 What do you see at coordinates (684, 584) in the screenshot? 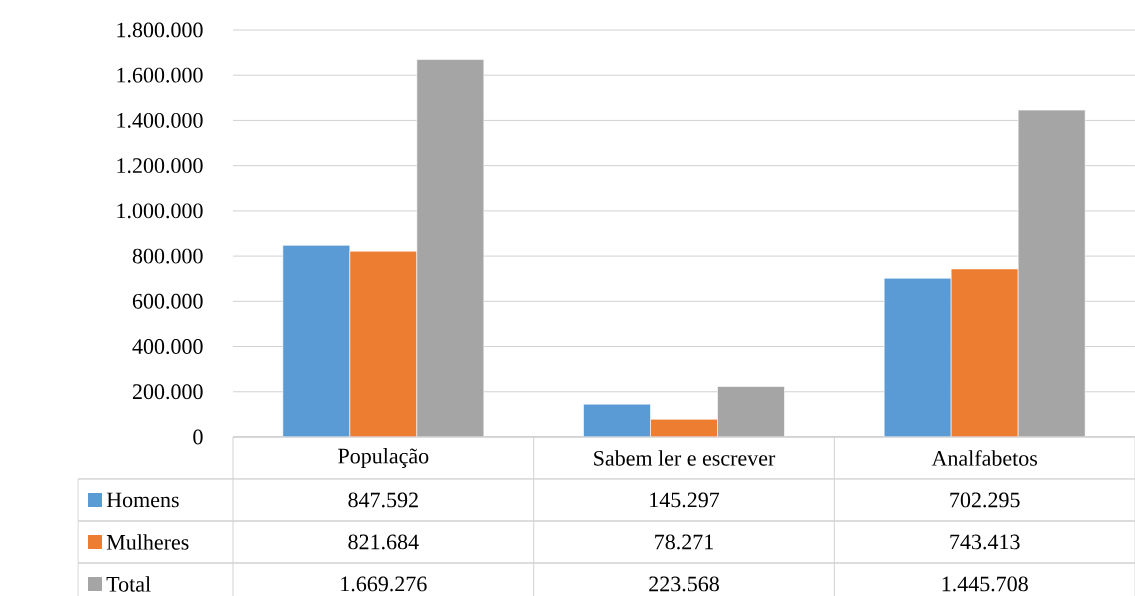
I see `data-label: 223.568` at bounding box center [684, 584].